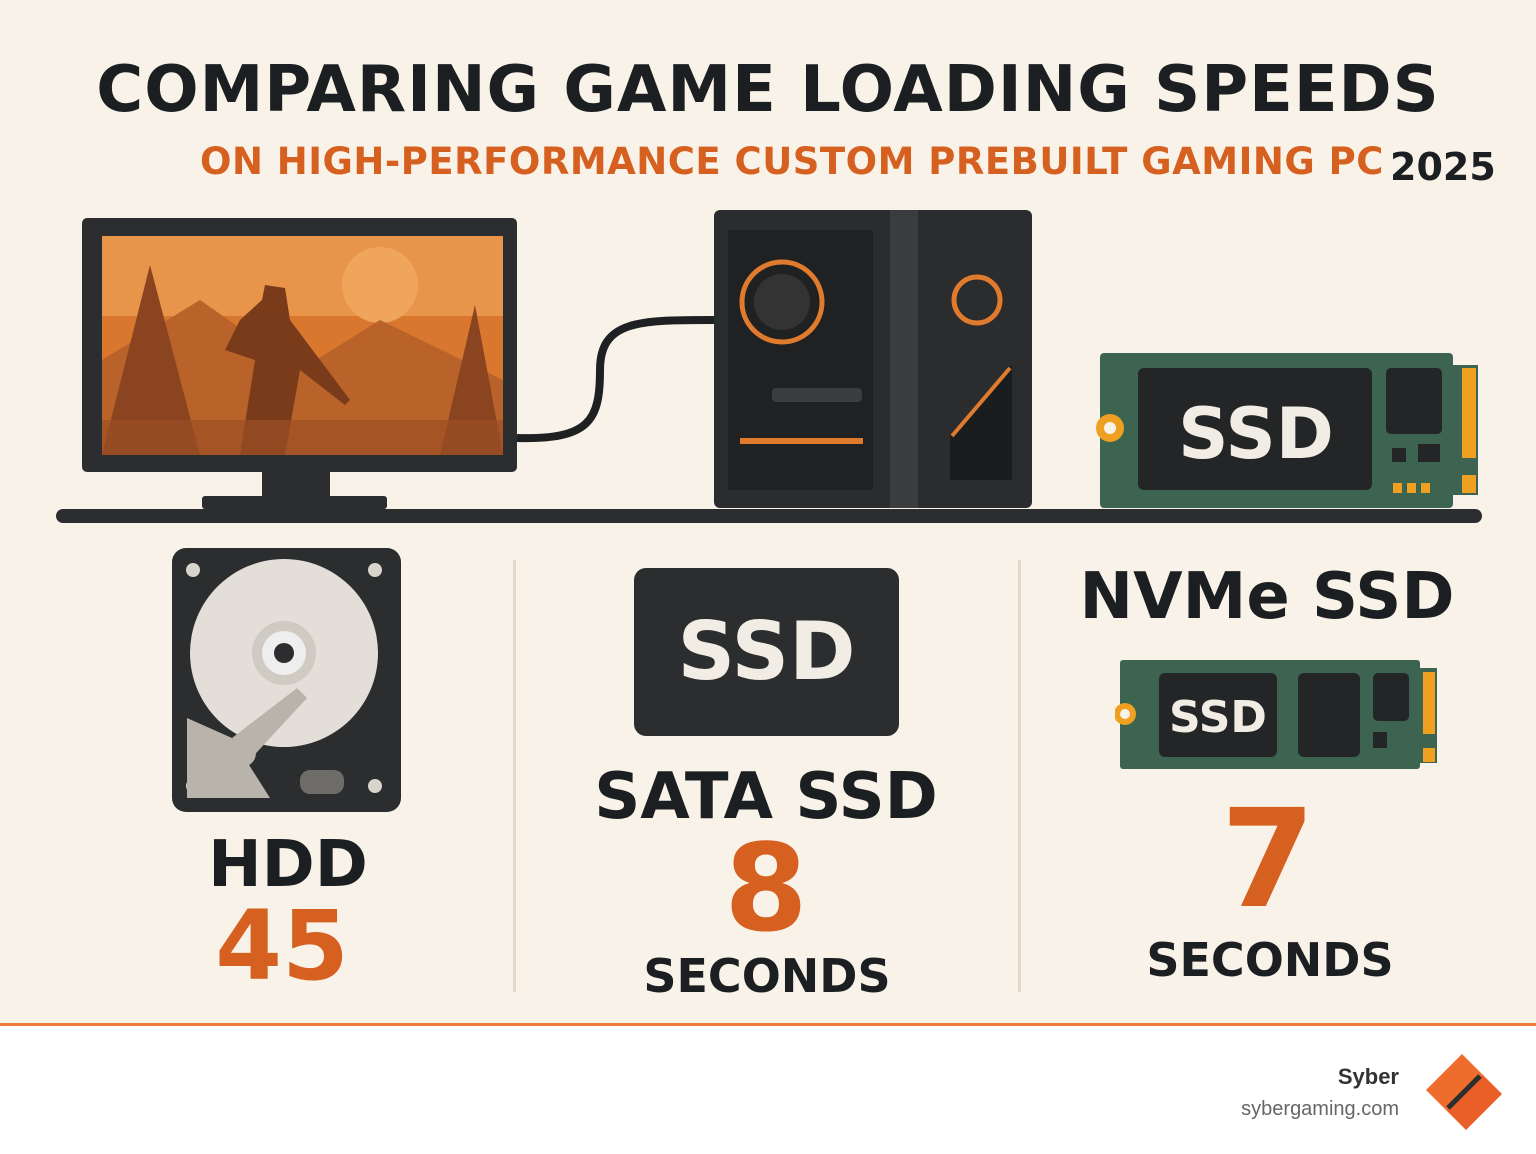  I want to click on brand-website: sybergaming.com, so click(1320, 1109).